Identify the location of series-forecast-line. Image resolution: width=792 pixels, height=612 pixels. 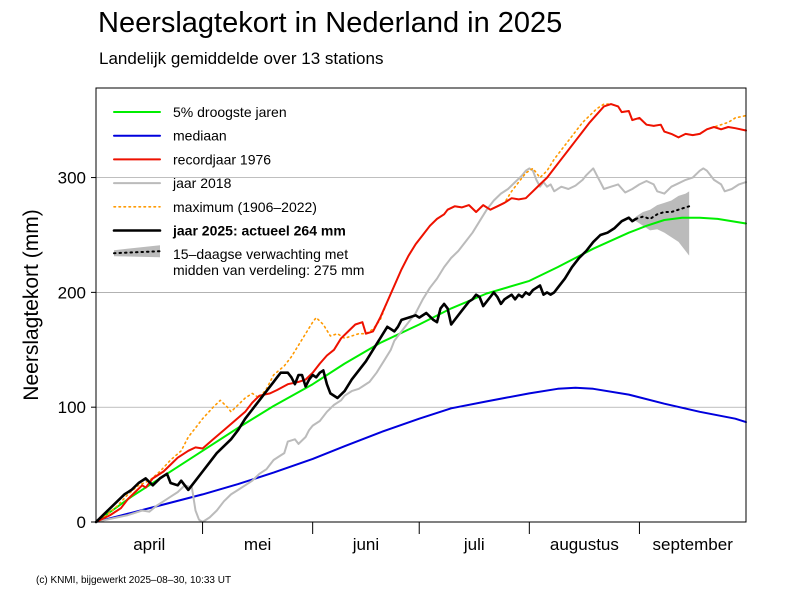
(662, 212).